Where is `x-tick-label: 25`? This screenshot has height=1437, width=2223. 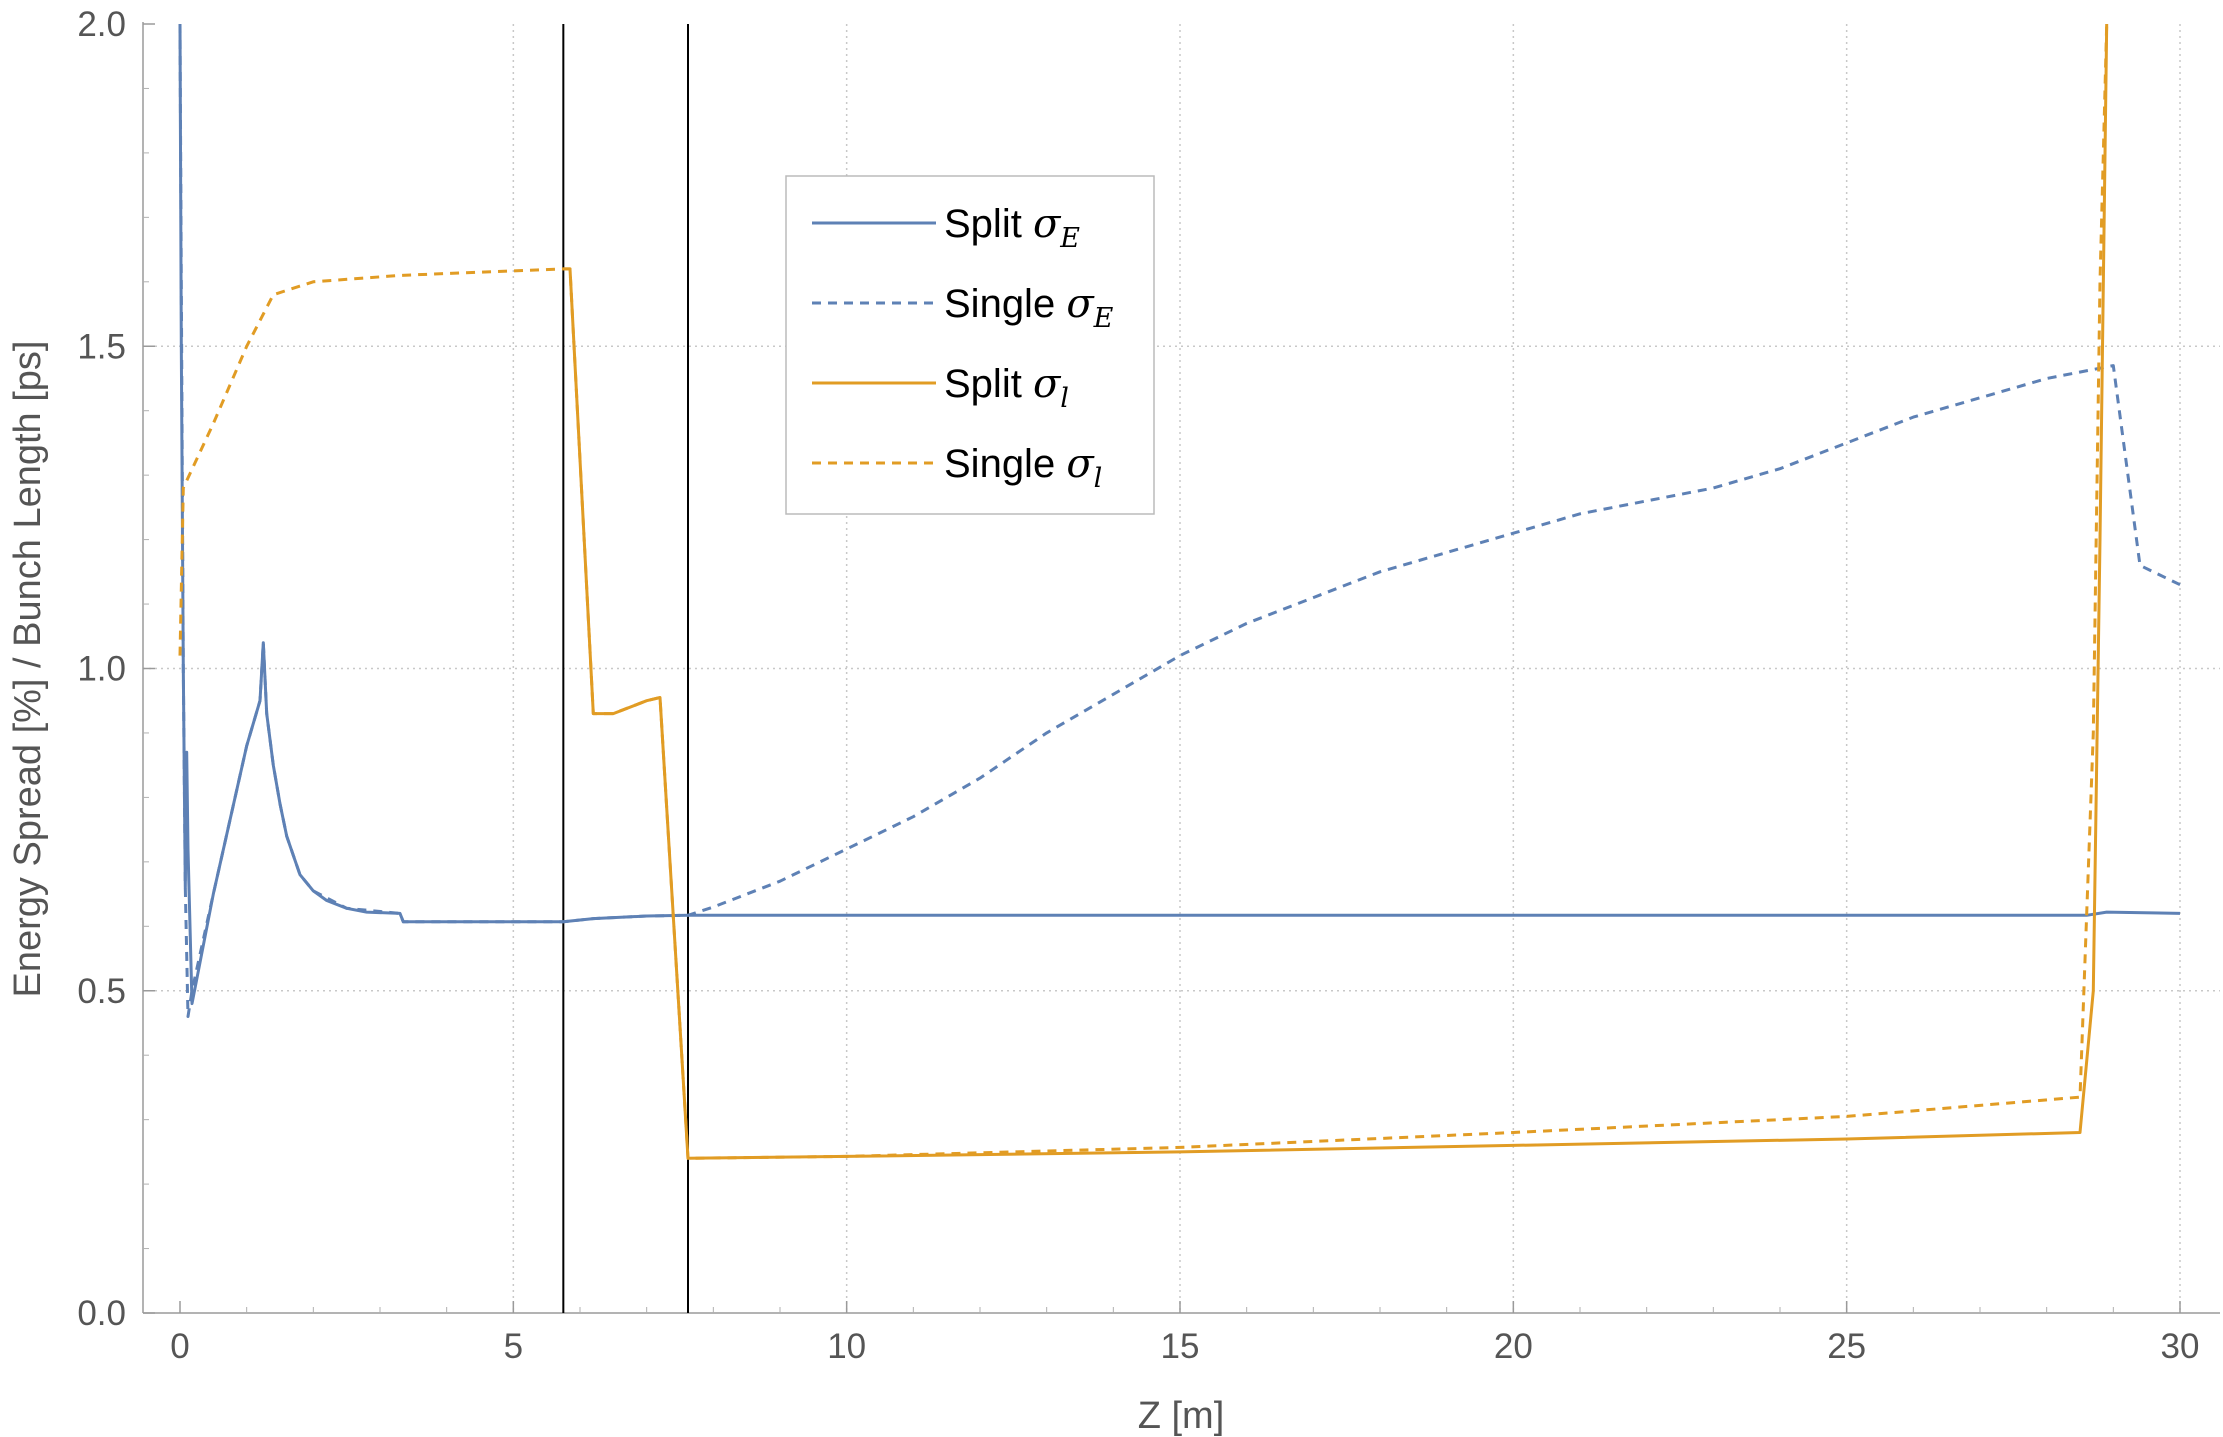
x-tick-label: 25 is located at coordinates (1846, 1346).